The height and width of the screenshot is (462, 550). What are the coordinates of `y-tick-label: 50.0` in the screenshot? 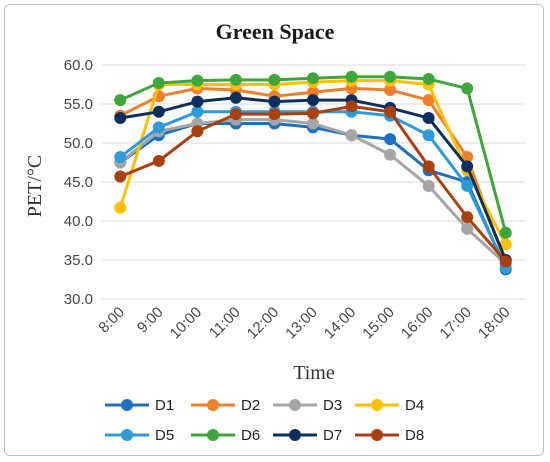 It's located at (78, 143).